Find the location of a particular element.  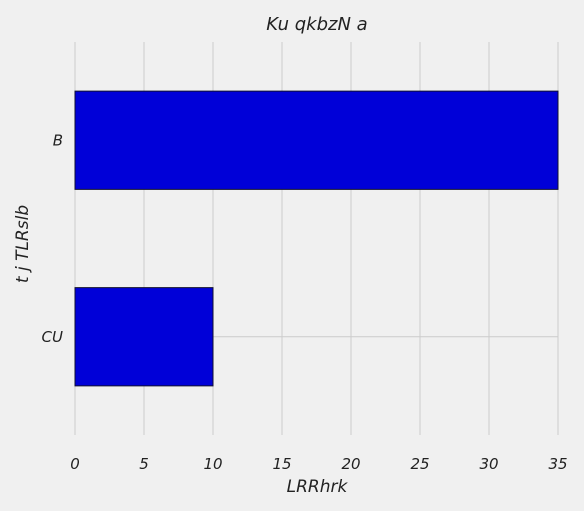

y-tick-label: CU is located at coordinates (52, 337).